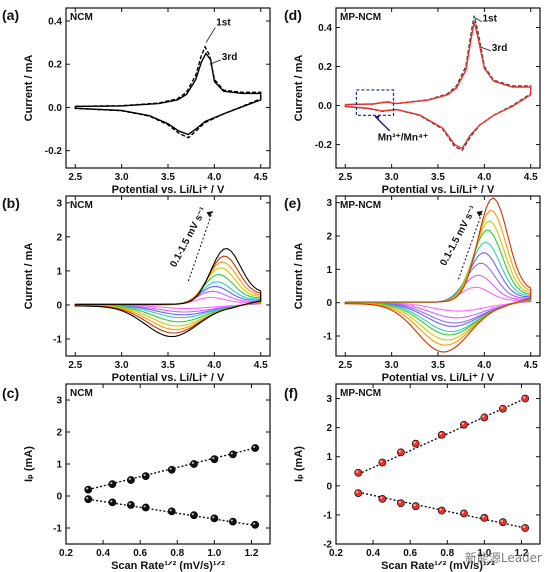 This screenshot has height=572, width=550. I want to click on panel-d-ylabel: Current / mA, so click(299, 88).